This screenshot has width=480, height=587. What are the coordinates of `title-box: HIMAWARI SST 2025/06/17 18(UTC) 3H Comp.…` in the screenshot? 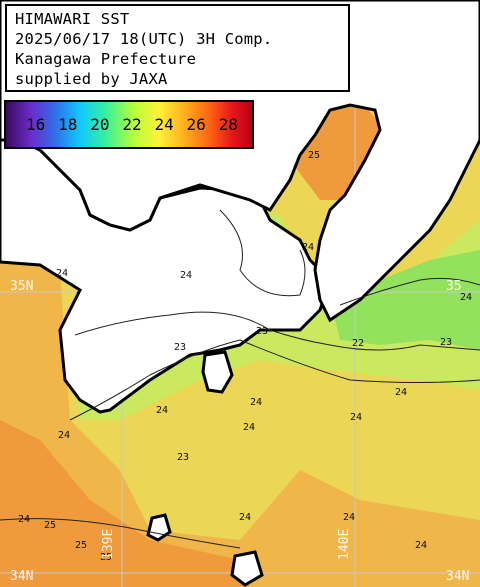 It's located at (177, 48).